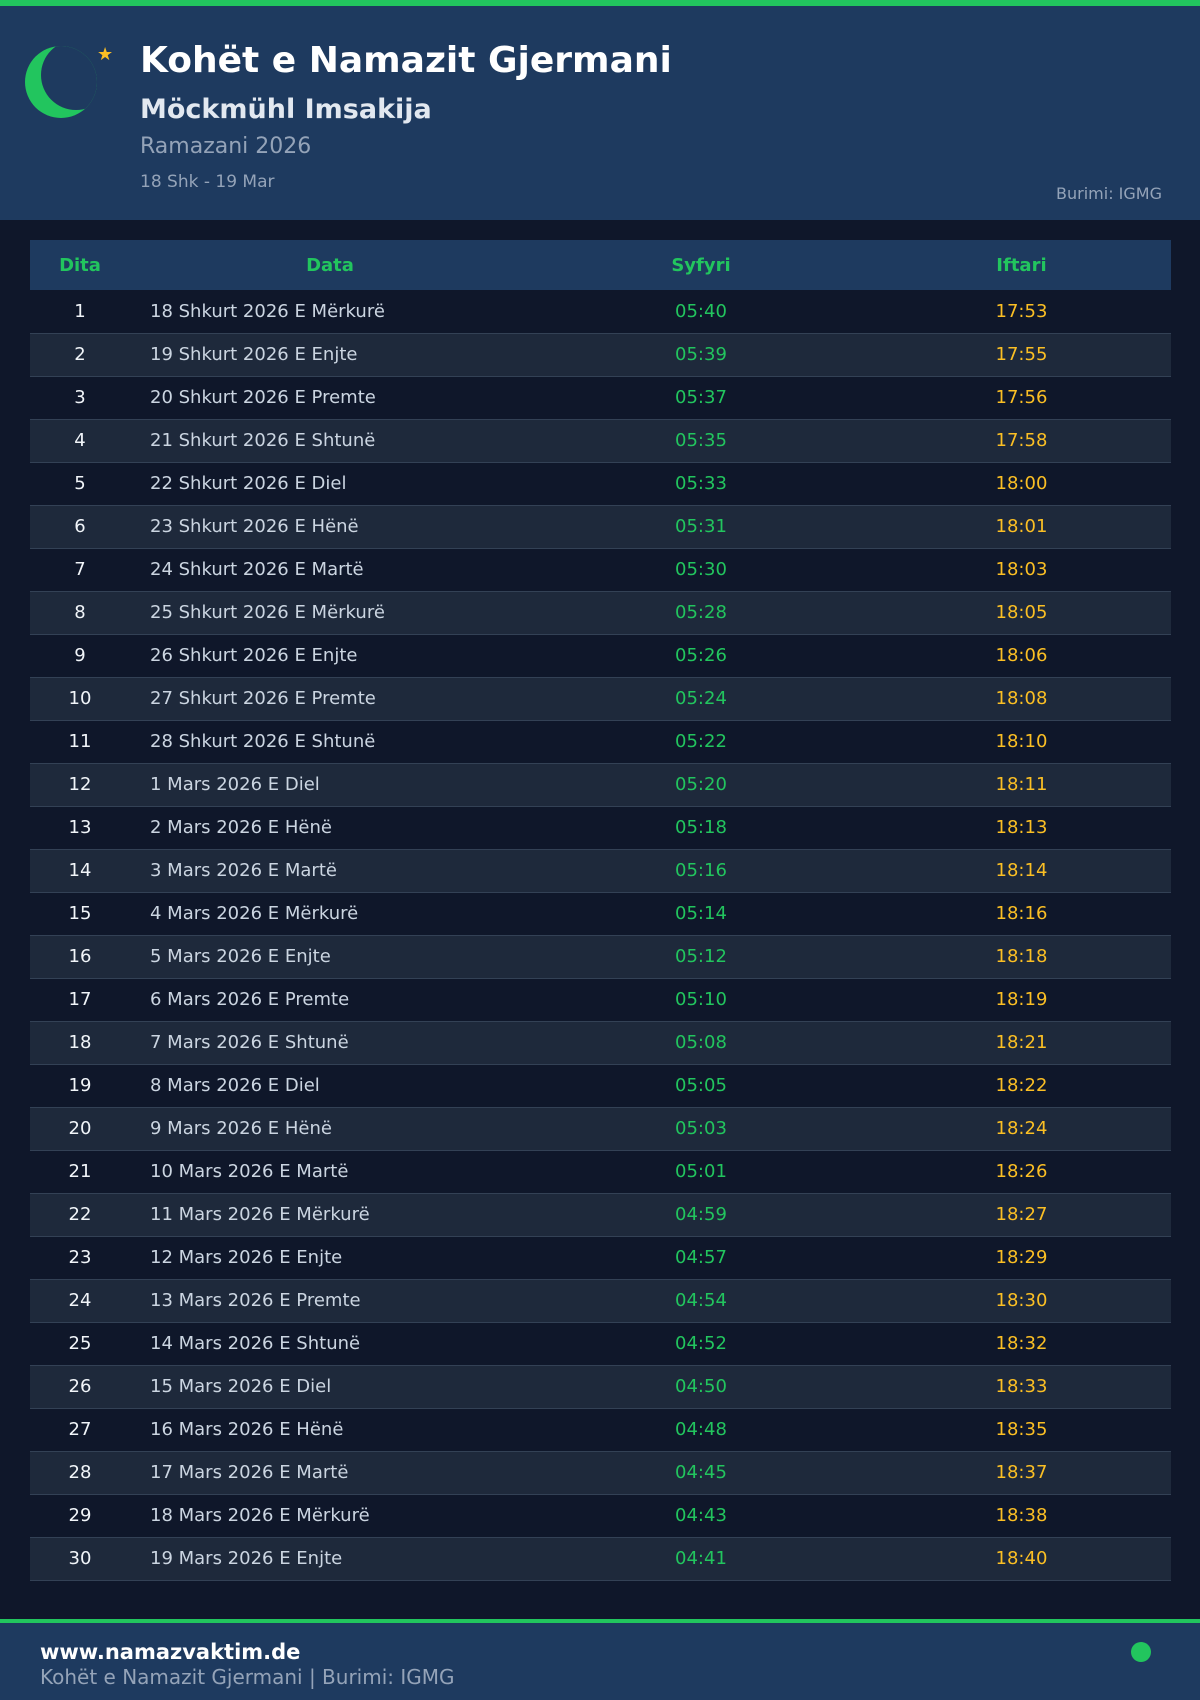 The height and width of the screenshot is (1700, 1200). What do you see at coordinates (1021, 570) in the screenshot?
I see `iftar-cell: 18:03` at bounding box center [1021, 570].